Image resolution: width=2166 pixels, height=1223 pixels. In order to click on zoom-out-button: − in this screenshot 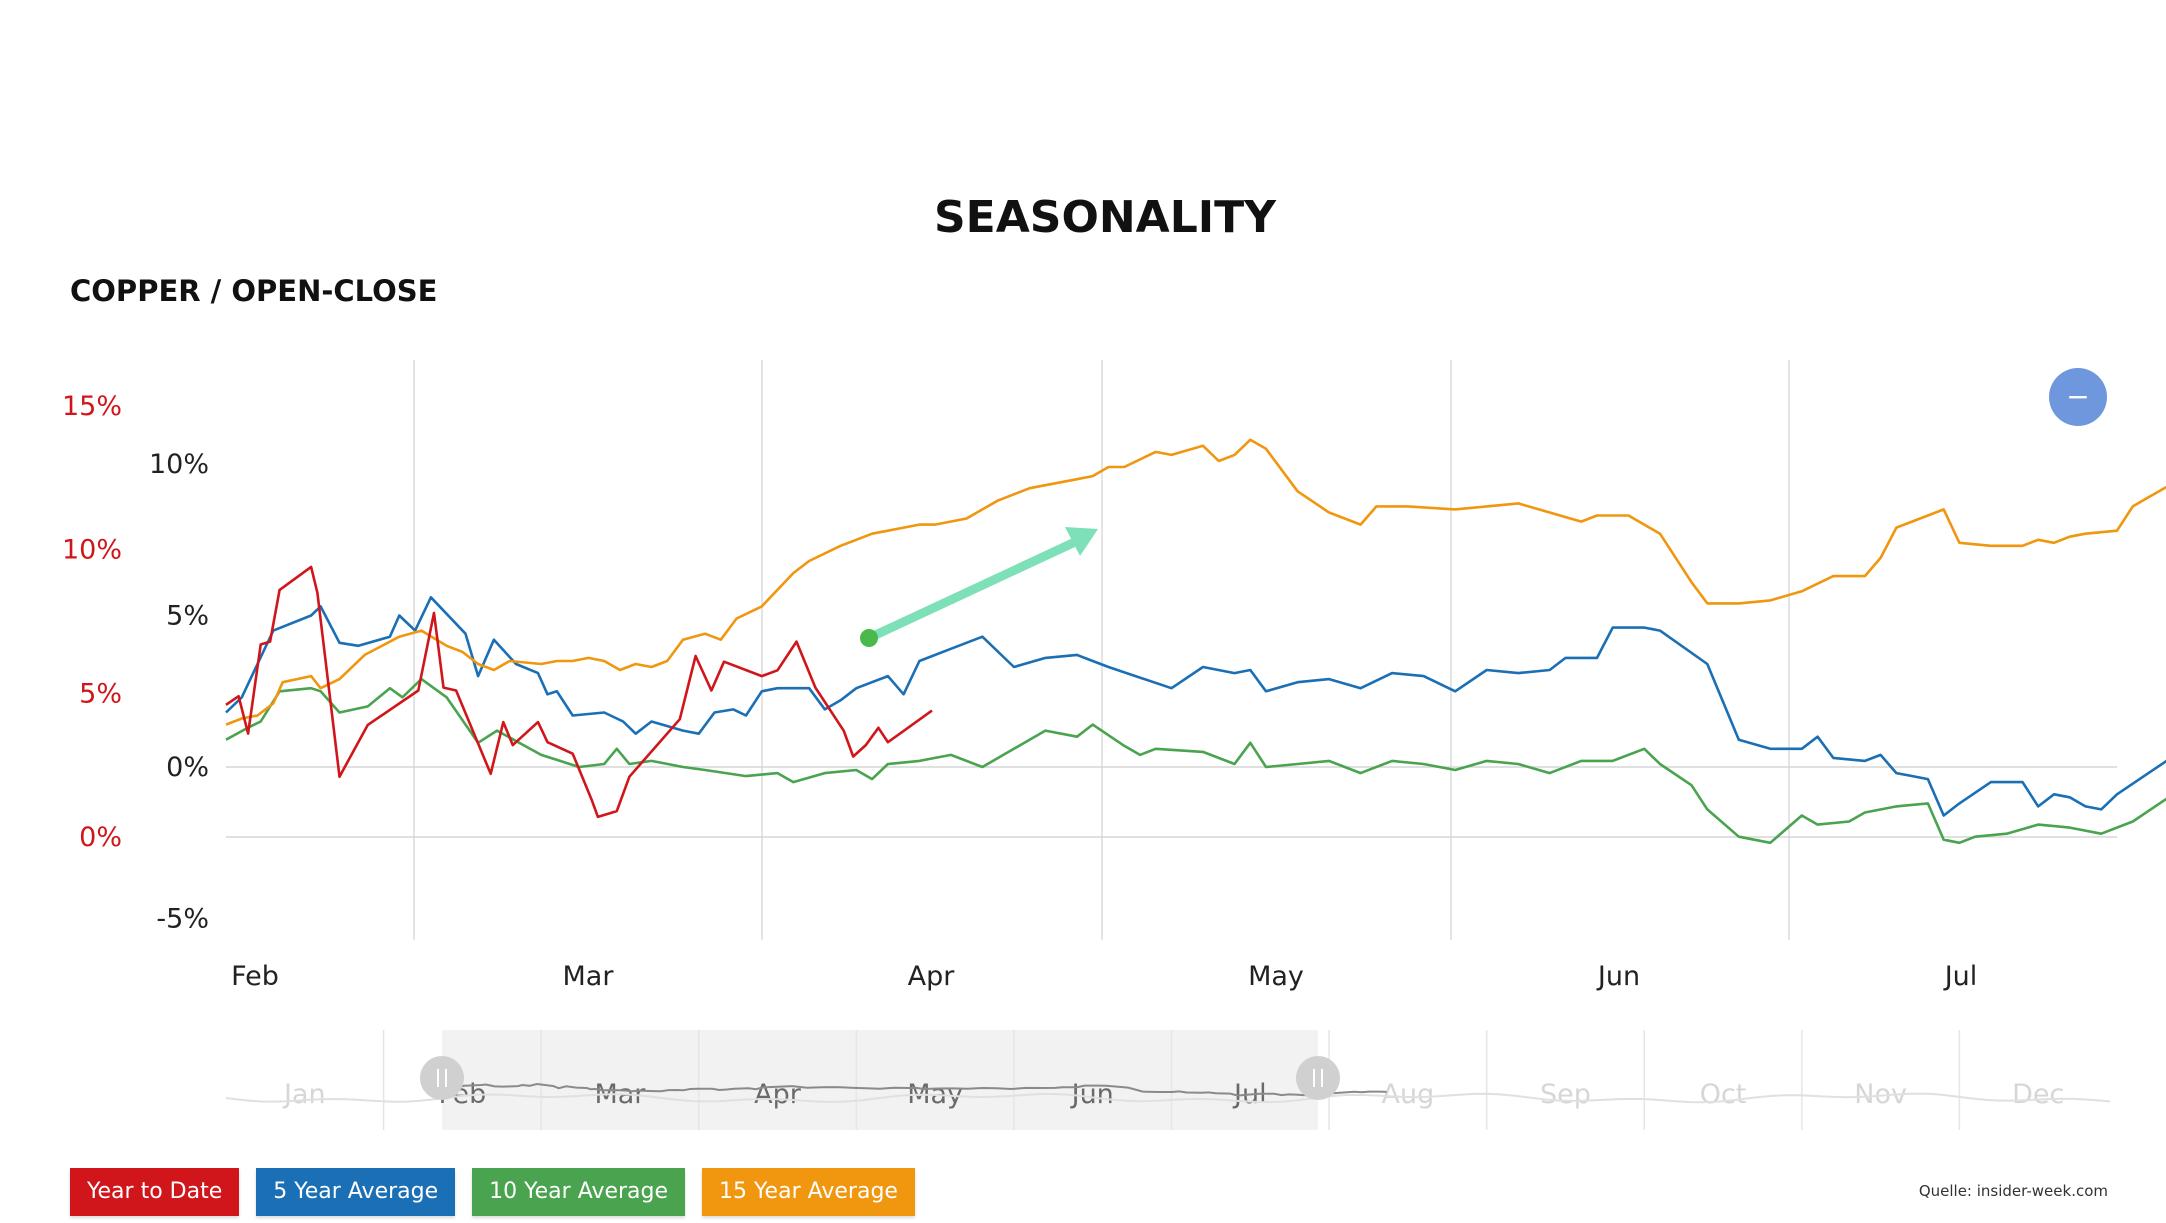, I will do `click(2078, 397)`.